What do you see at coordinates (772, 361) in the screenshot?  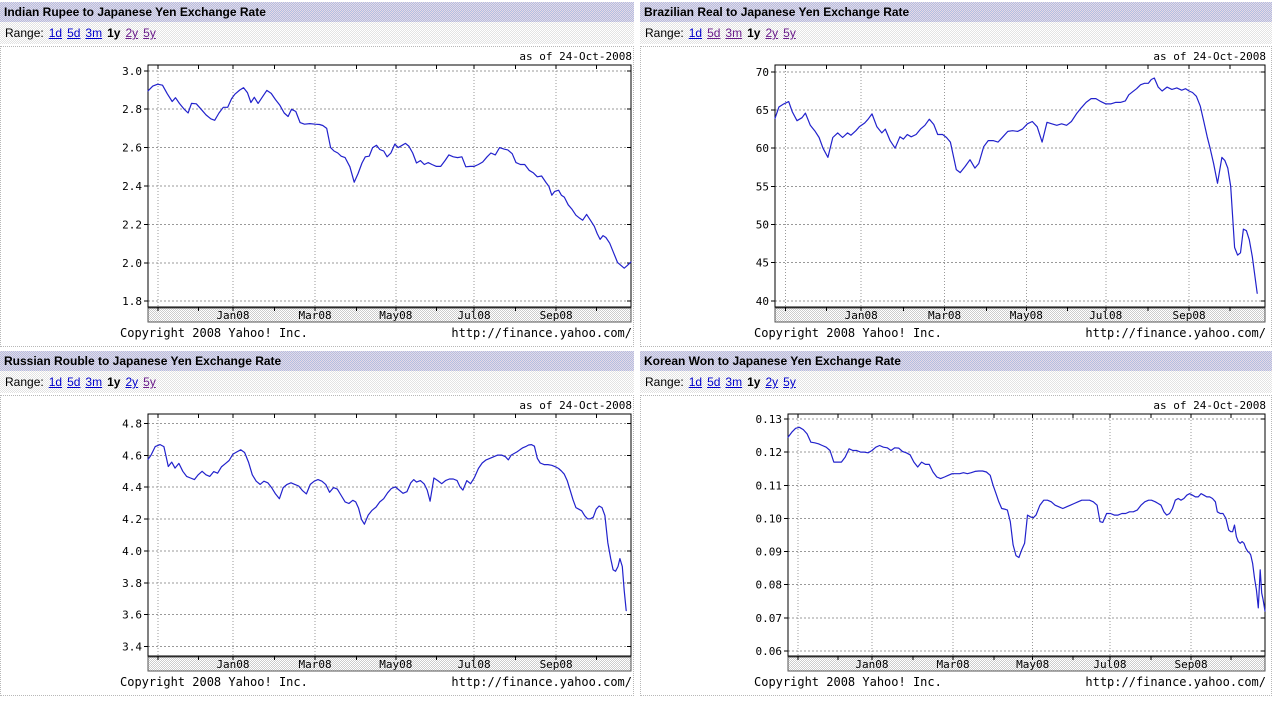 I see `page-title: Korean Won to Japanese Yen Exchange Rate` at bounding box center [772, 361].